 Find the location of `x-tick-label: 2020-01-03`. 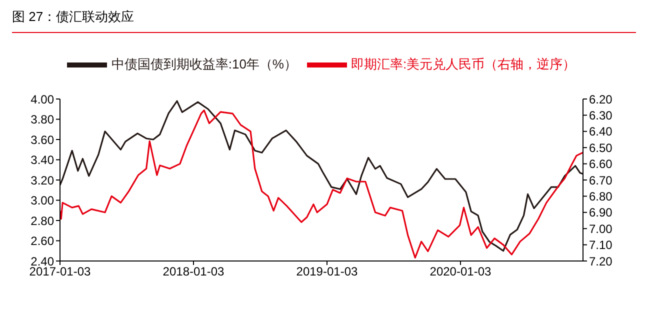

x-tick-label: 2020-01-03 is located at coordinates (461, 271).